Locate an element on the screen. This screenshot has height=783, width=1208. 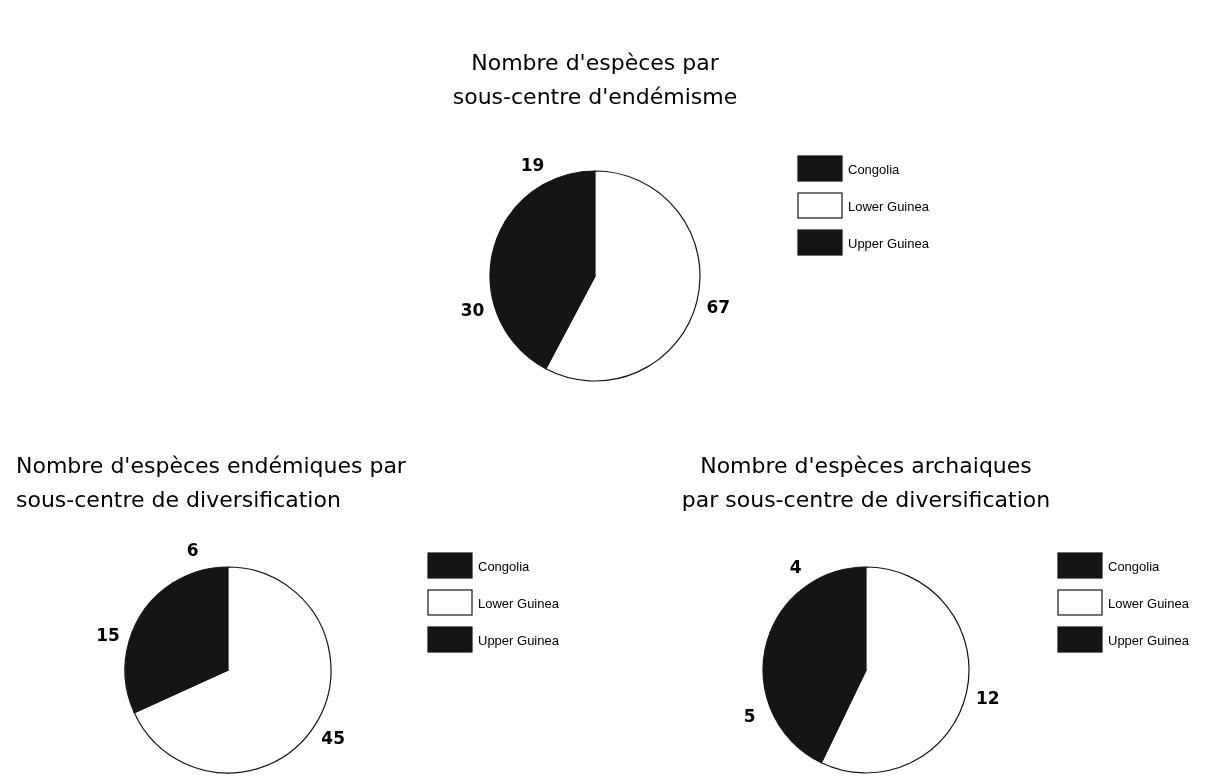
data-label: 4 is located at coordinates (795, 566).